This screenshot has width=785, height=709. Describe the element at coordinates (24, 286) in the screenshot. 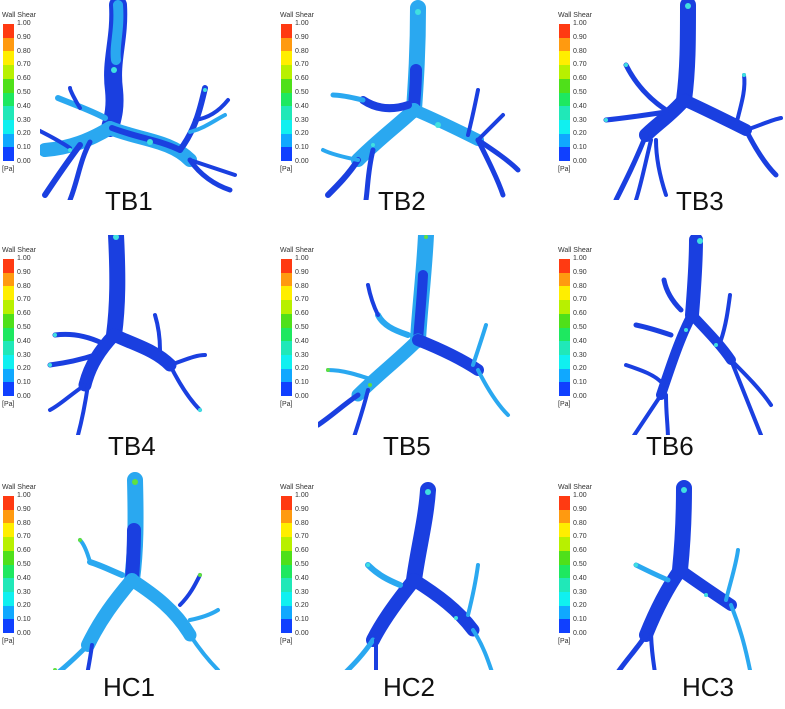

I see `colorbar-tick-label: 0.80` at that location.